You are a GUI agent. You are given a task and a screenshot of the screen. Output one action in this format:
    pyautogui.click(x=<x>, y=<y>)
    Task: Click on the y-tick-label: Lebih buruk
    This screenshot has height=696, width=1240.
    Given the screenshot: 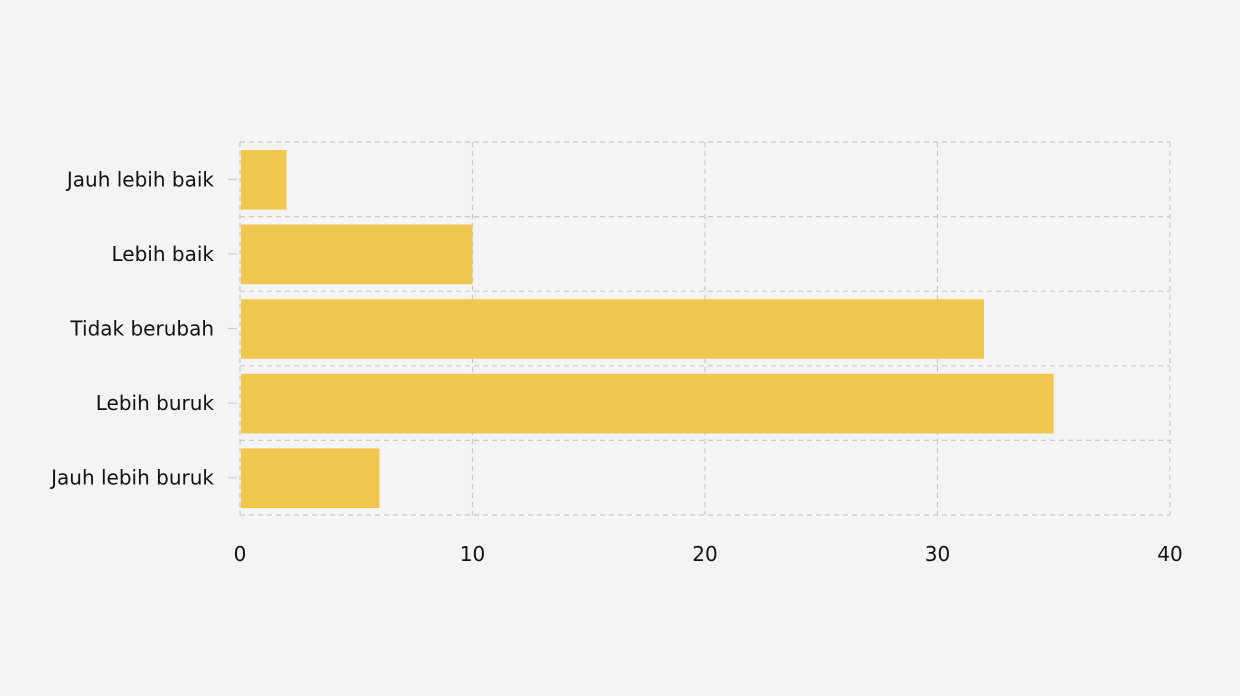 What is the action you would take?
    pyautogui.click(x=155, y=403)
    